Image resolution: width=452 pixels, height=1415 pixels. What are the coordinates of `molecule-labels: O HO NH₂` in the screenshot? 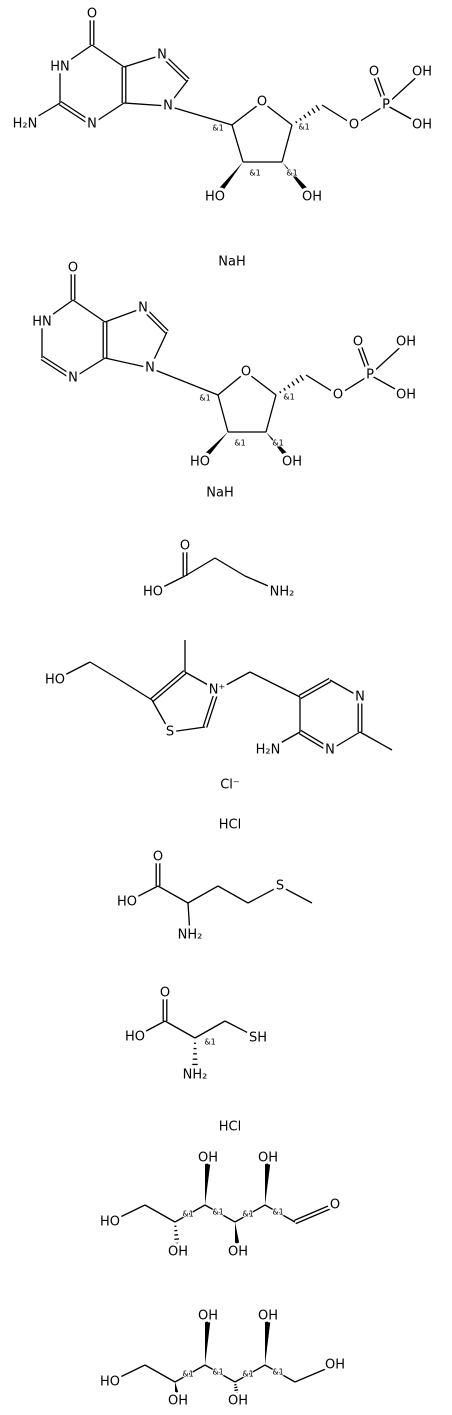 It's located at (218, 569).